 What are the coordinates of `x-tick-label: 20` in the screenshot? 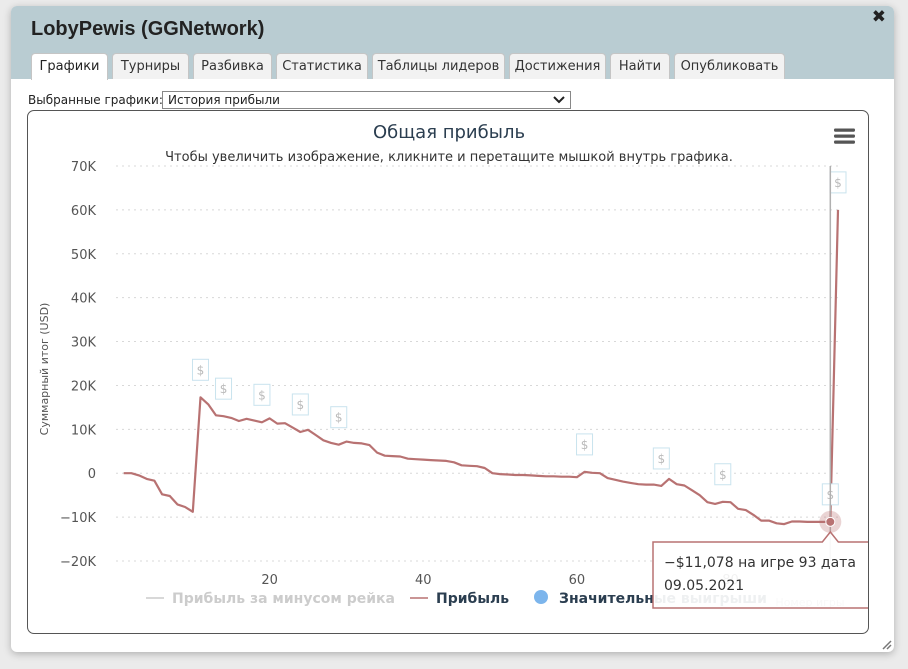 It's located at (269, 580).